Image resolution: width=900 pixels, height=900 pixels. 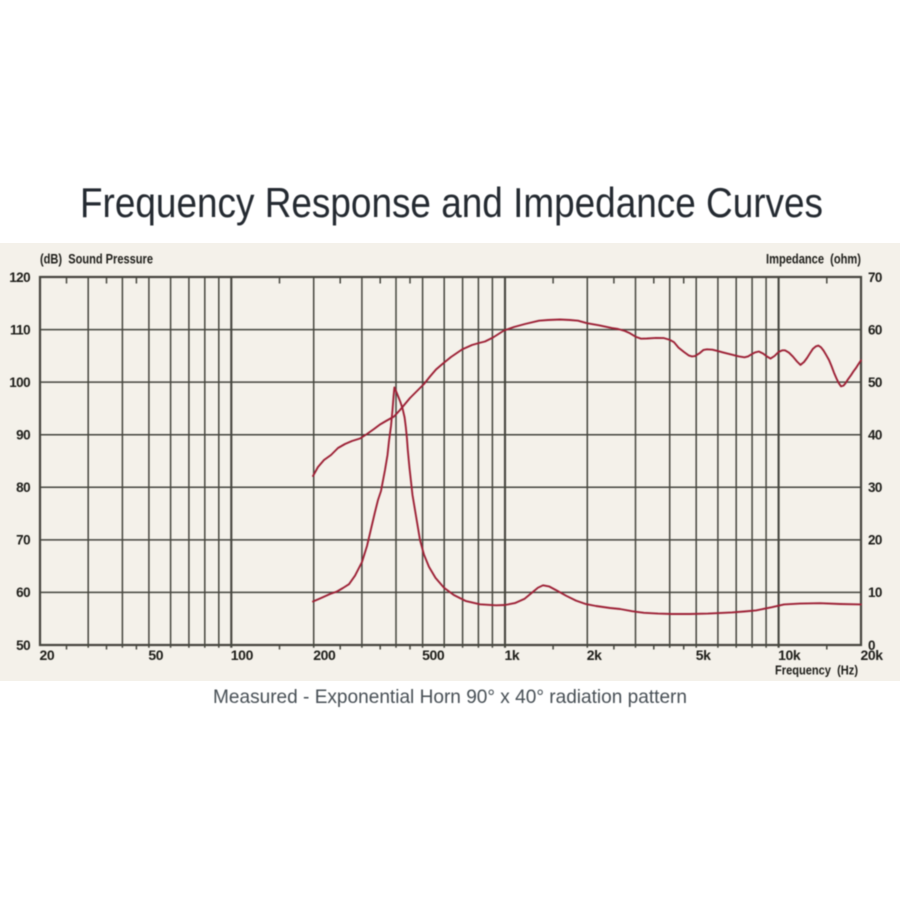 What do you see at coordinates (703, 655) in the screenshot?
I see `svg-text: 5k` at bounding box center [703, 655].